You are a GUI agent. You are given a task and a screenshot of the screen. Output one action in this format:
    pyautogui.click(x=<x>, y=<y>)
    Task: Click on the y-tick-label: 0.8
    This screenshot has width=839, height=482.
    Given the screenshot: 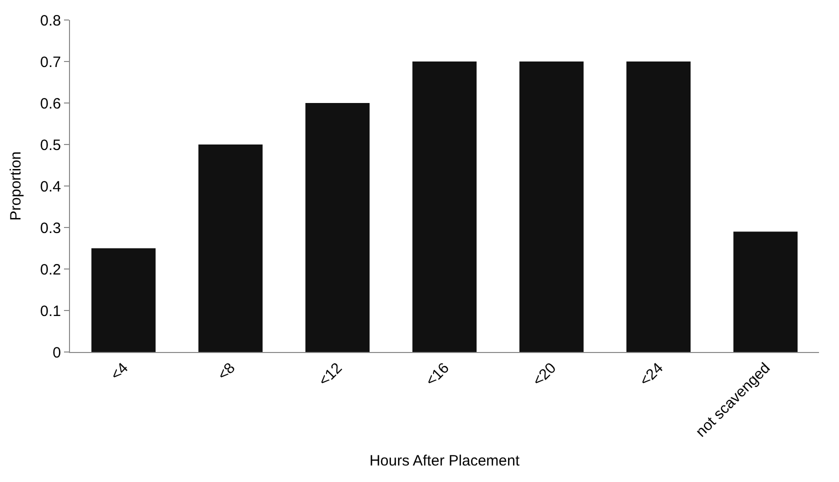 What is the action you would take?
    pyautogui.click(x=50, y=21)
    